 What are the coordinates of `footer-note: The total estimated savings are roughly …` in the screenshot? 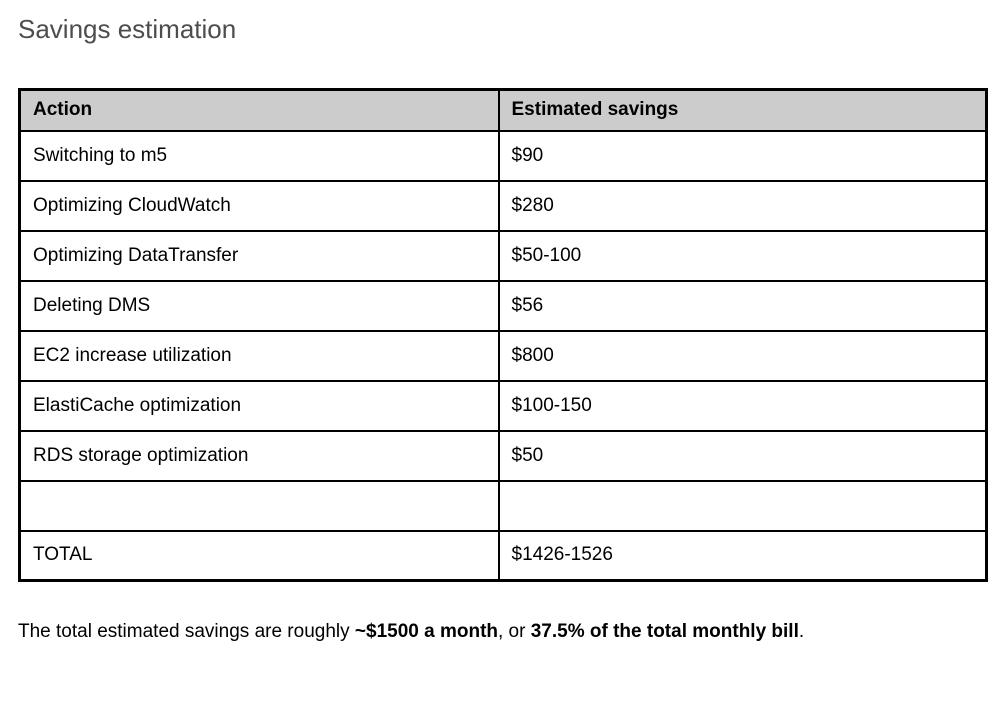 It's located at (502, 632).